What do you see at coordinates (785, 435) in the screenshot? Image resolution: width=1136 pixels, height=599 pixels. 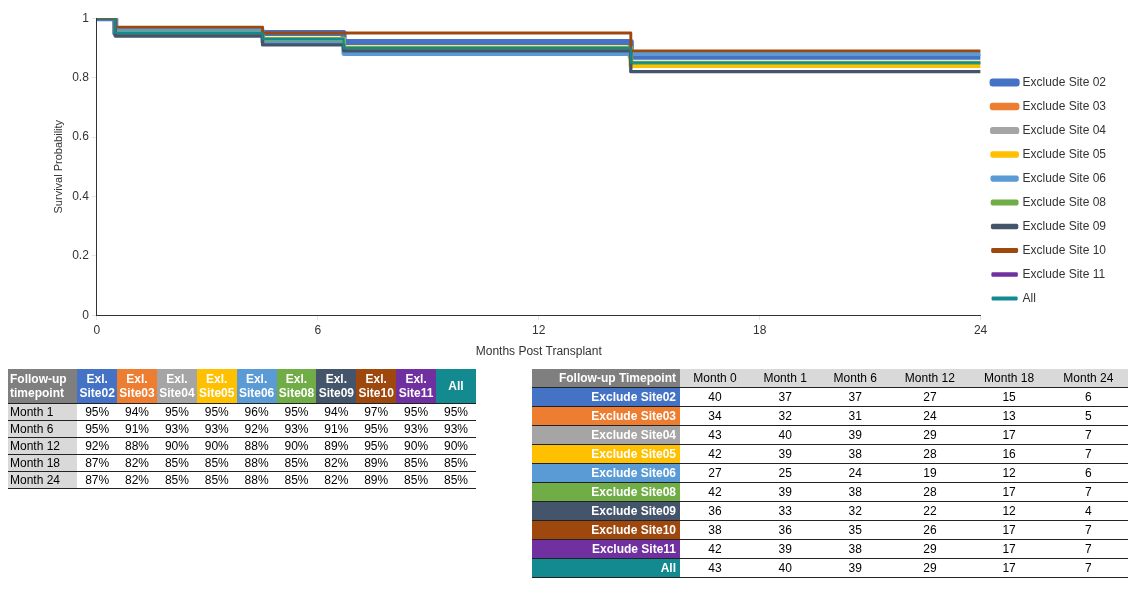 I see `data-label: 40` at bounding box center [785, 435].